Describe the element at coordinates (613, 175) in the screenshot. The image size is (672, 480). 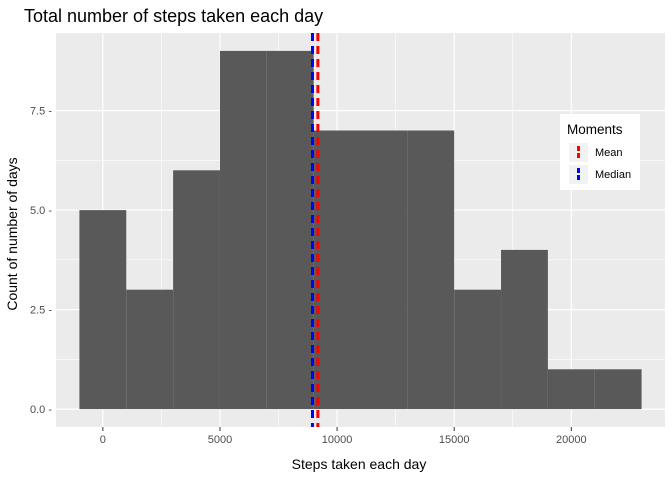
I see `legend-label-median: Median` at that location.